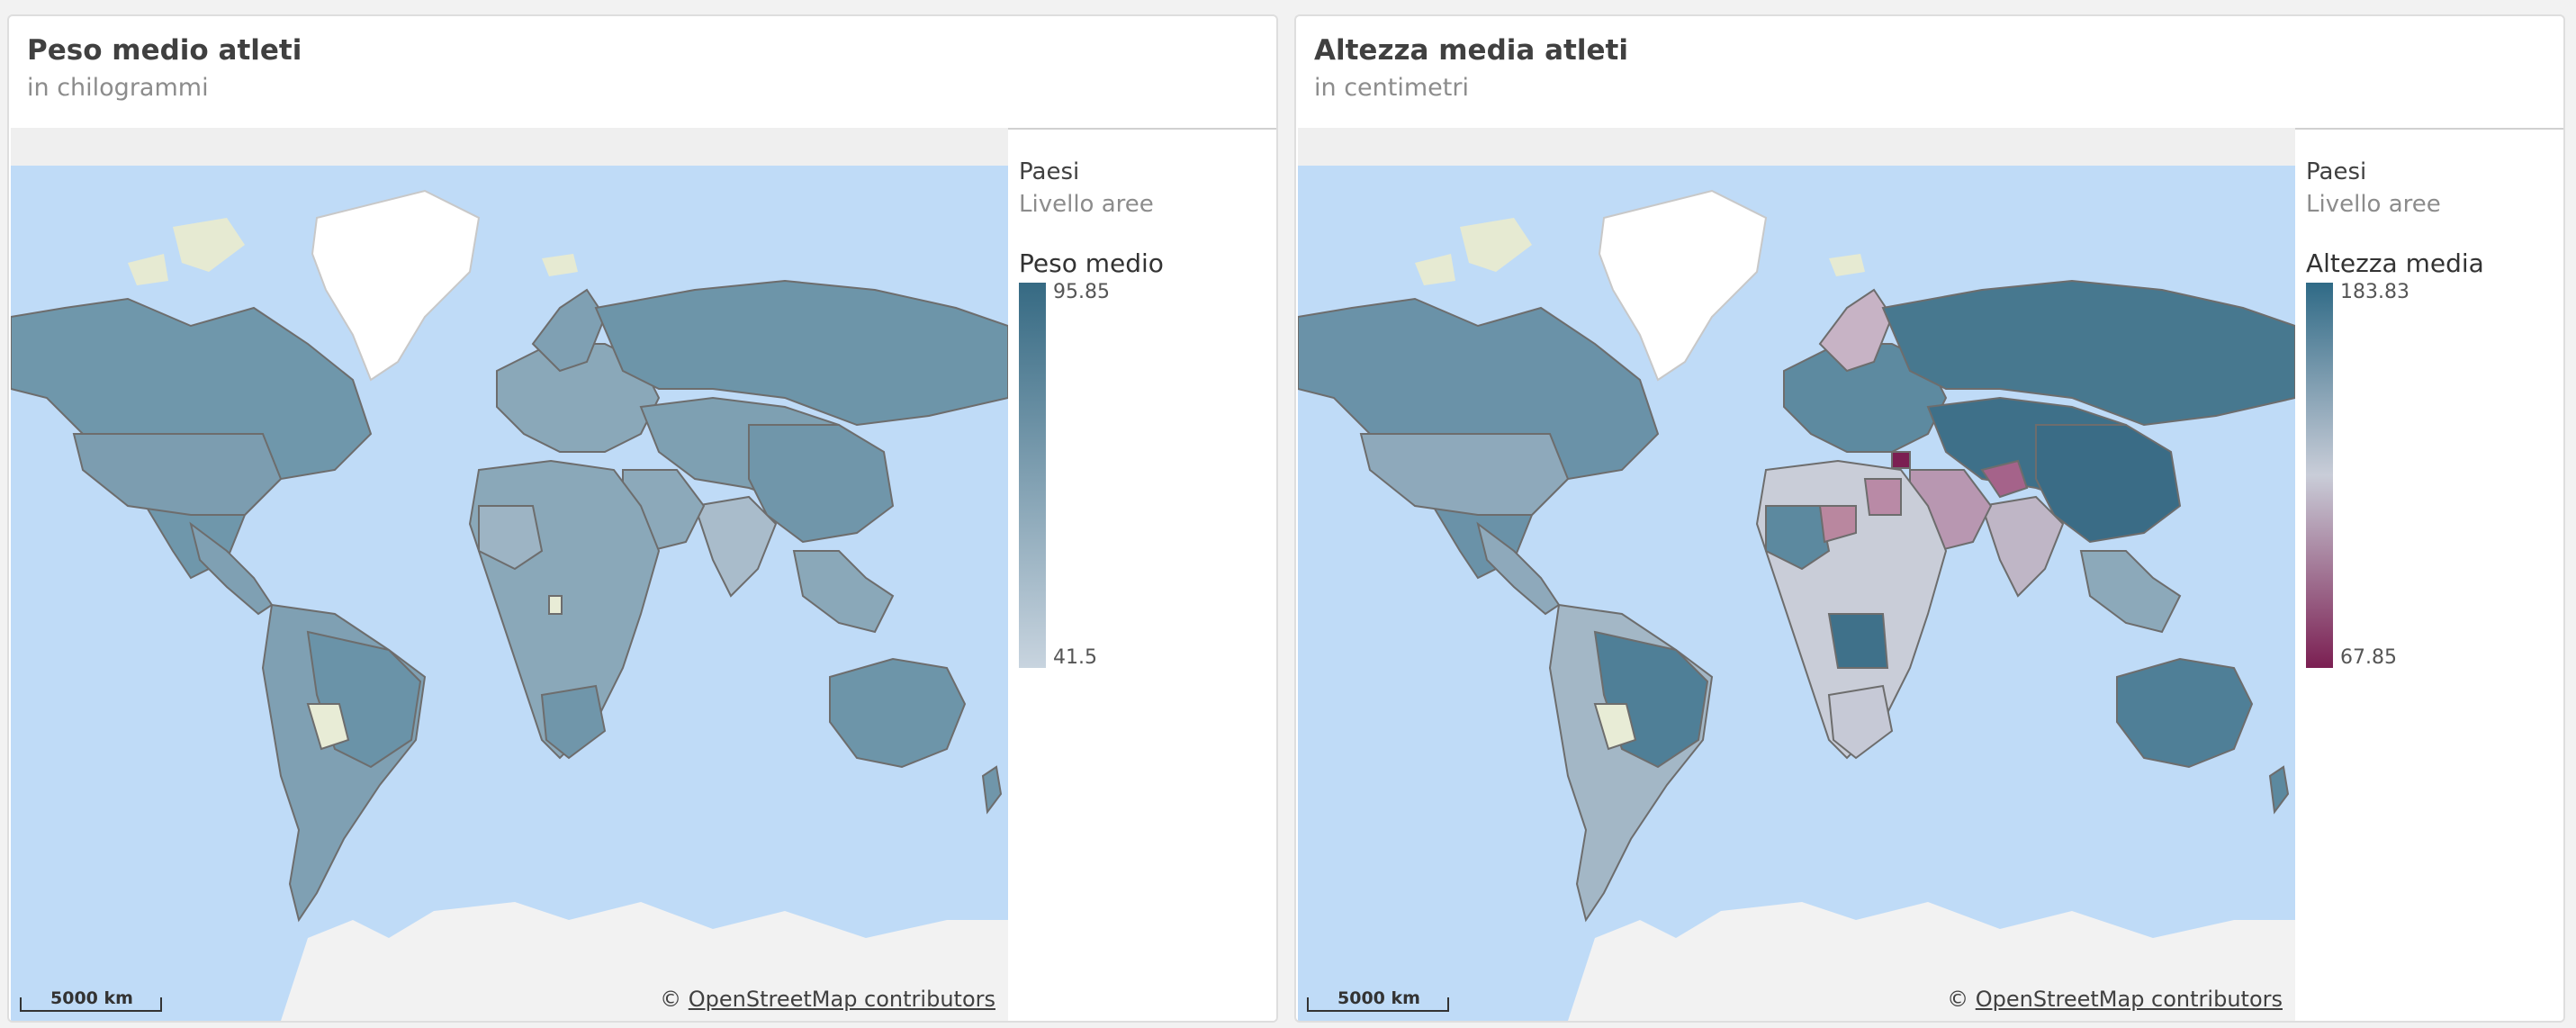 This screenshot has width=2576, height=1028. I want to click on afghanistan-region, so click(2004, 479).